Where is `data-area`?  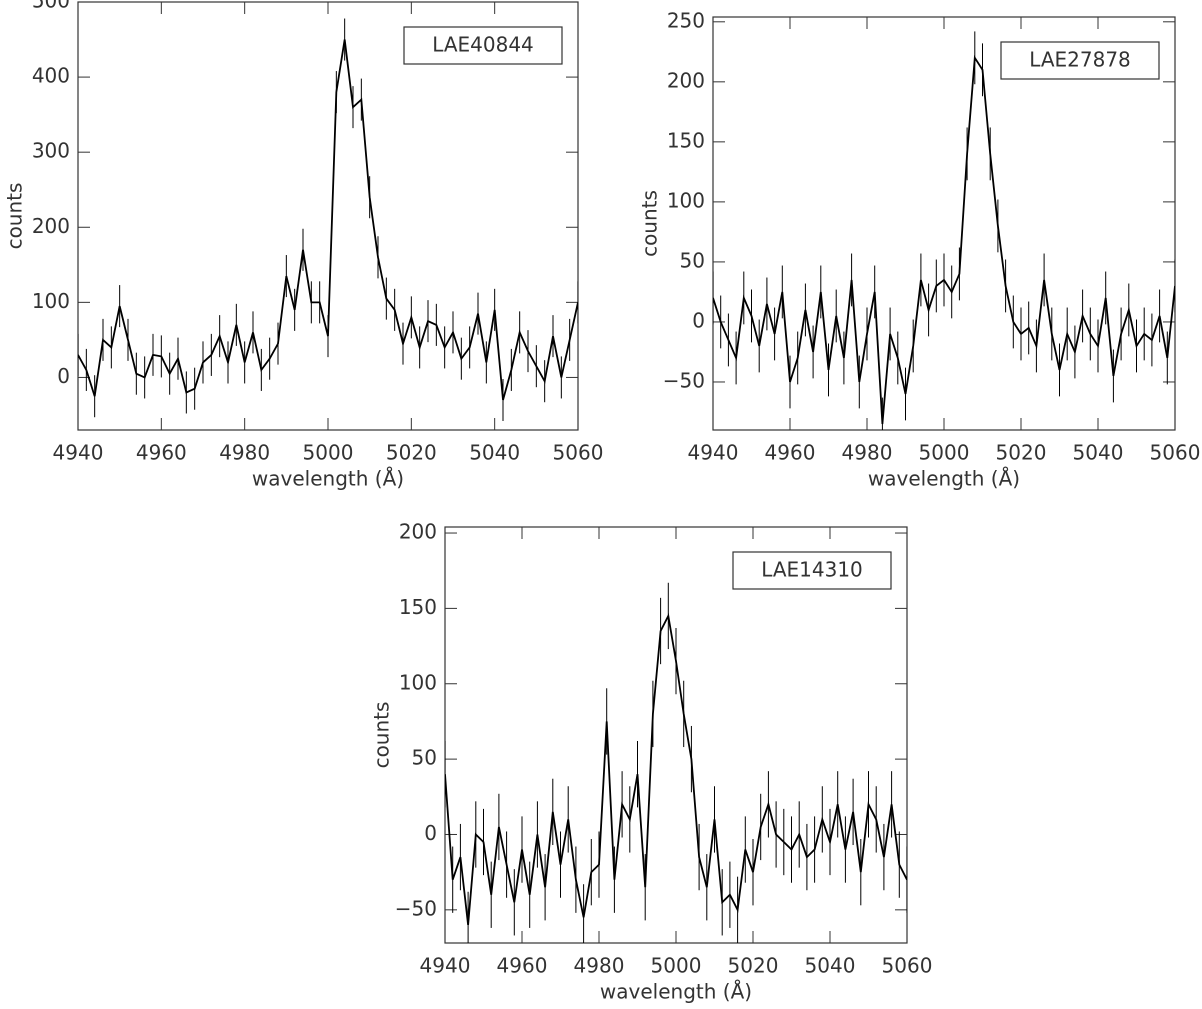
data-area is located at coordinates (676, 762).